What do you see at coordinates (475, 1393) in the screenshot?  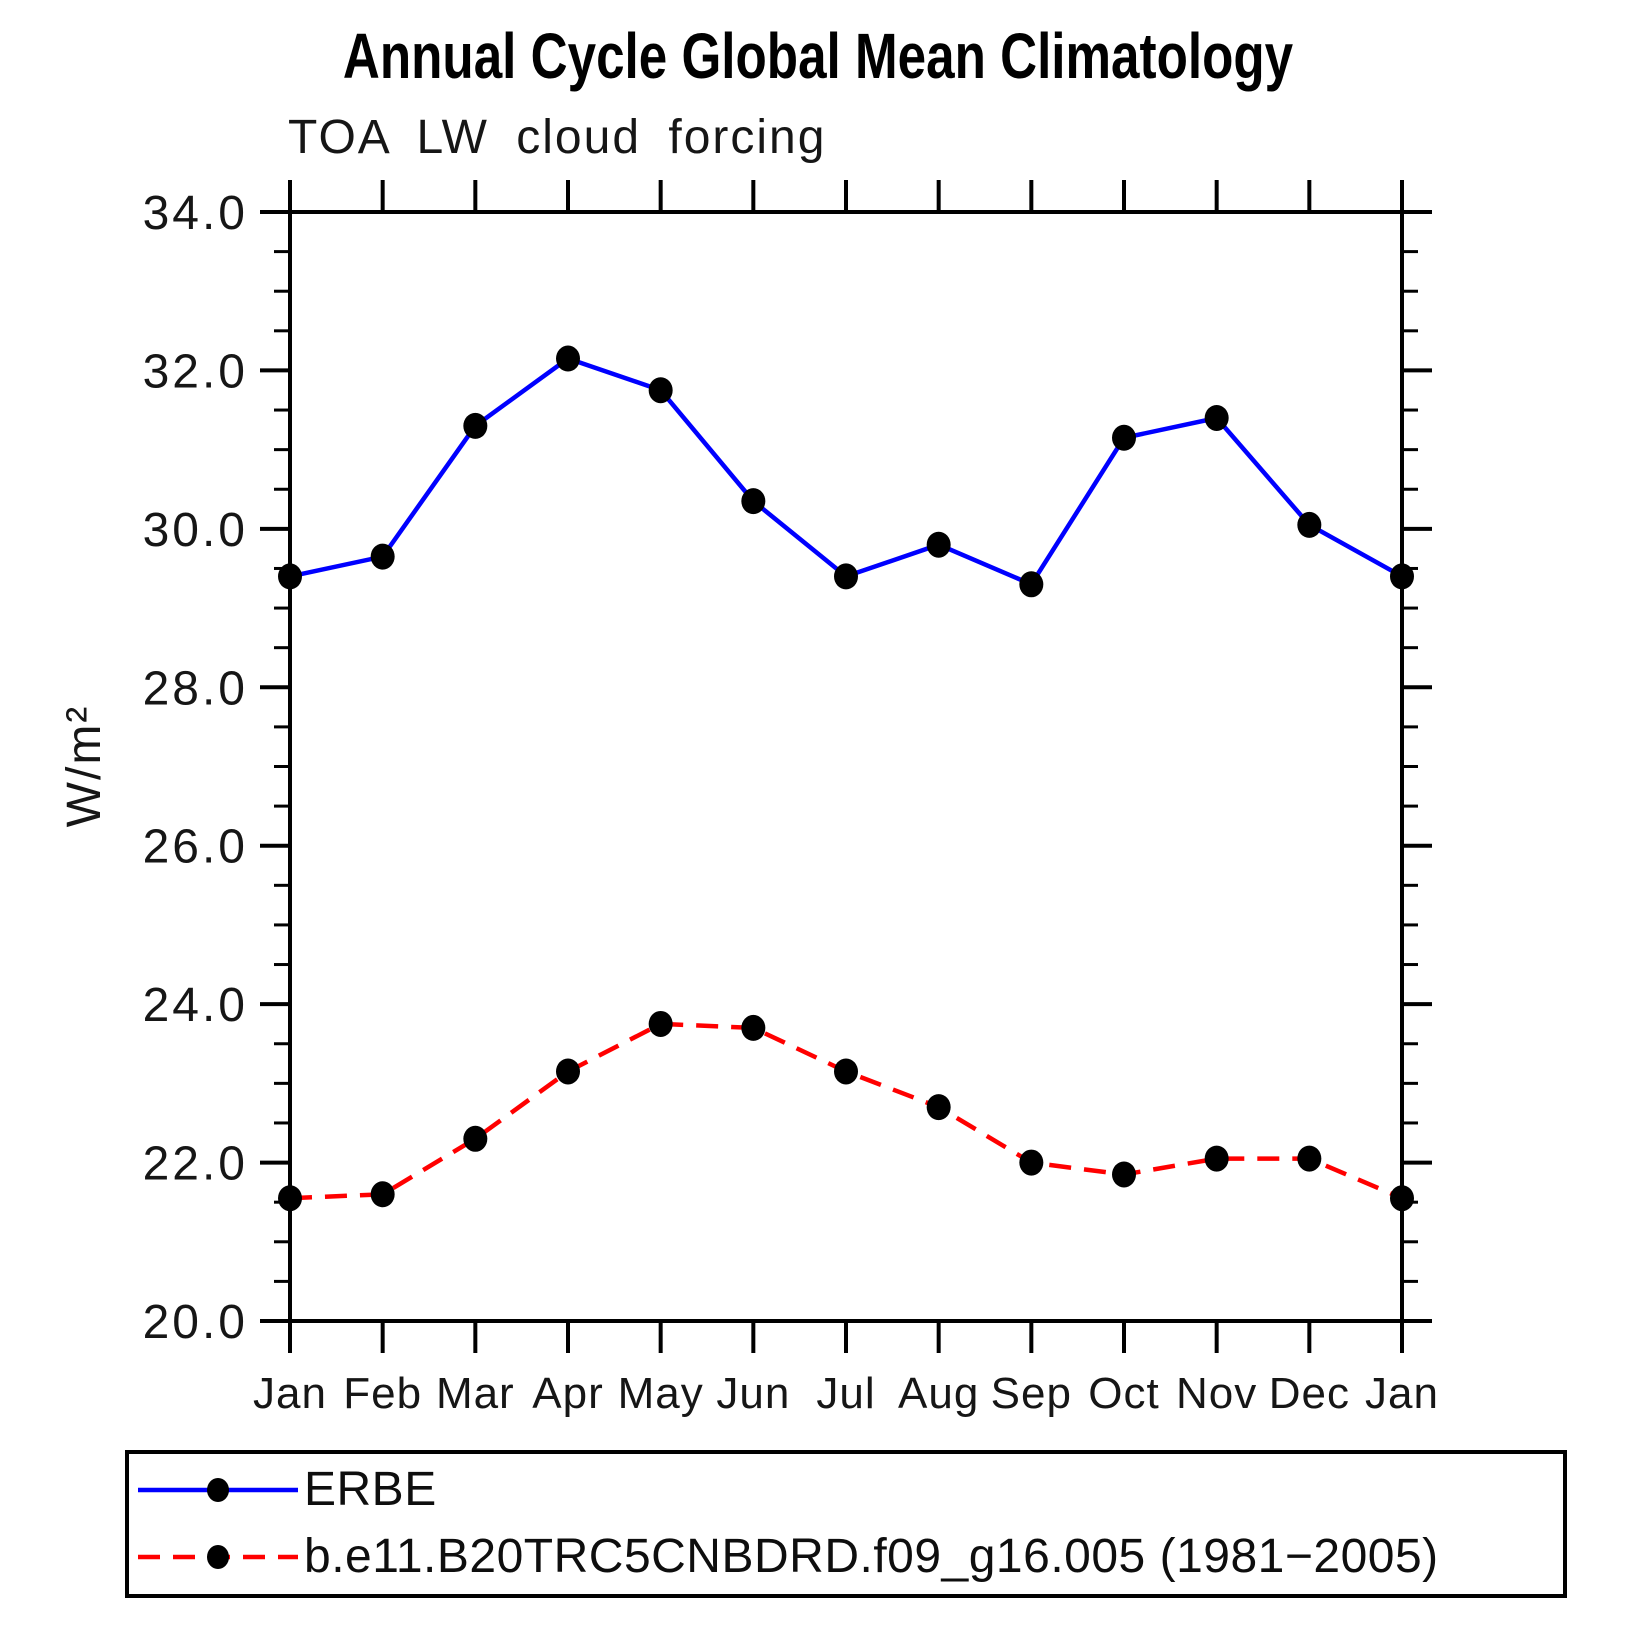 I see `x-tick-label: Mar` at bounding box center [475, 1393].